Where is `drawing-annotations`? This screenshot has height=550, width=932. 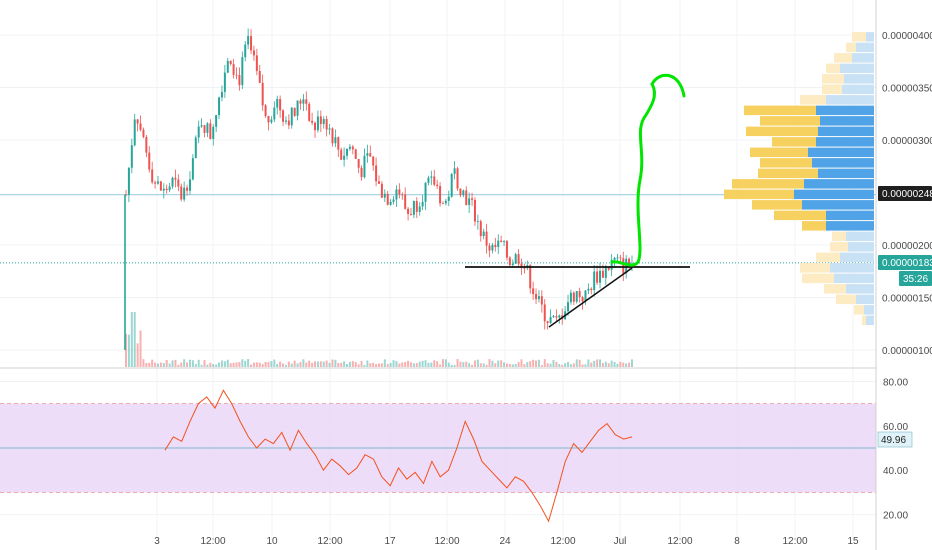 drawing-annotations is located at coordinates (577, 200).